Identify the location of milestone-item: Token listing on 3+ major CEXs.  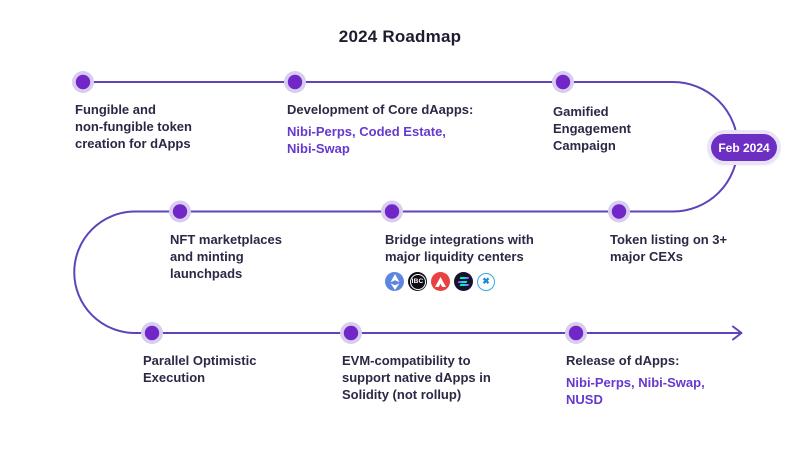
(697, 248).